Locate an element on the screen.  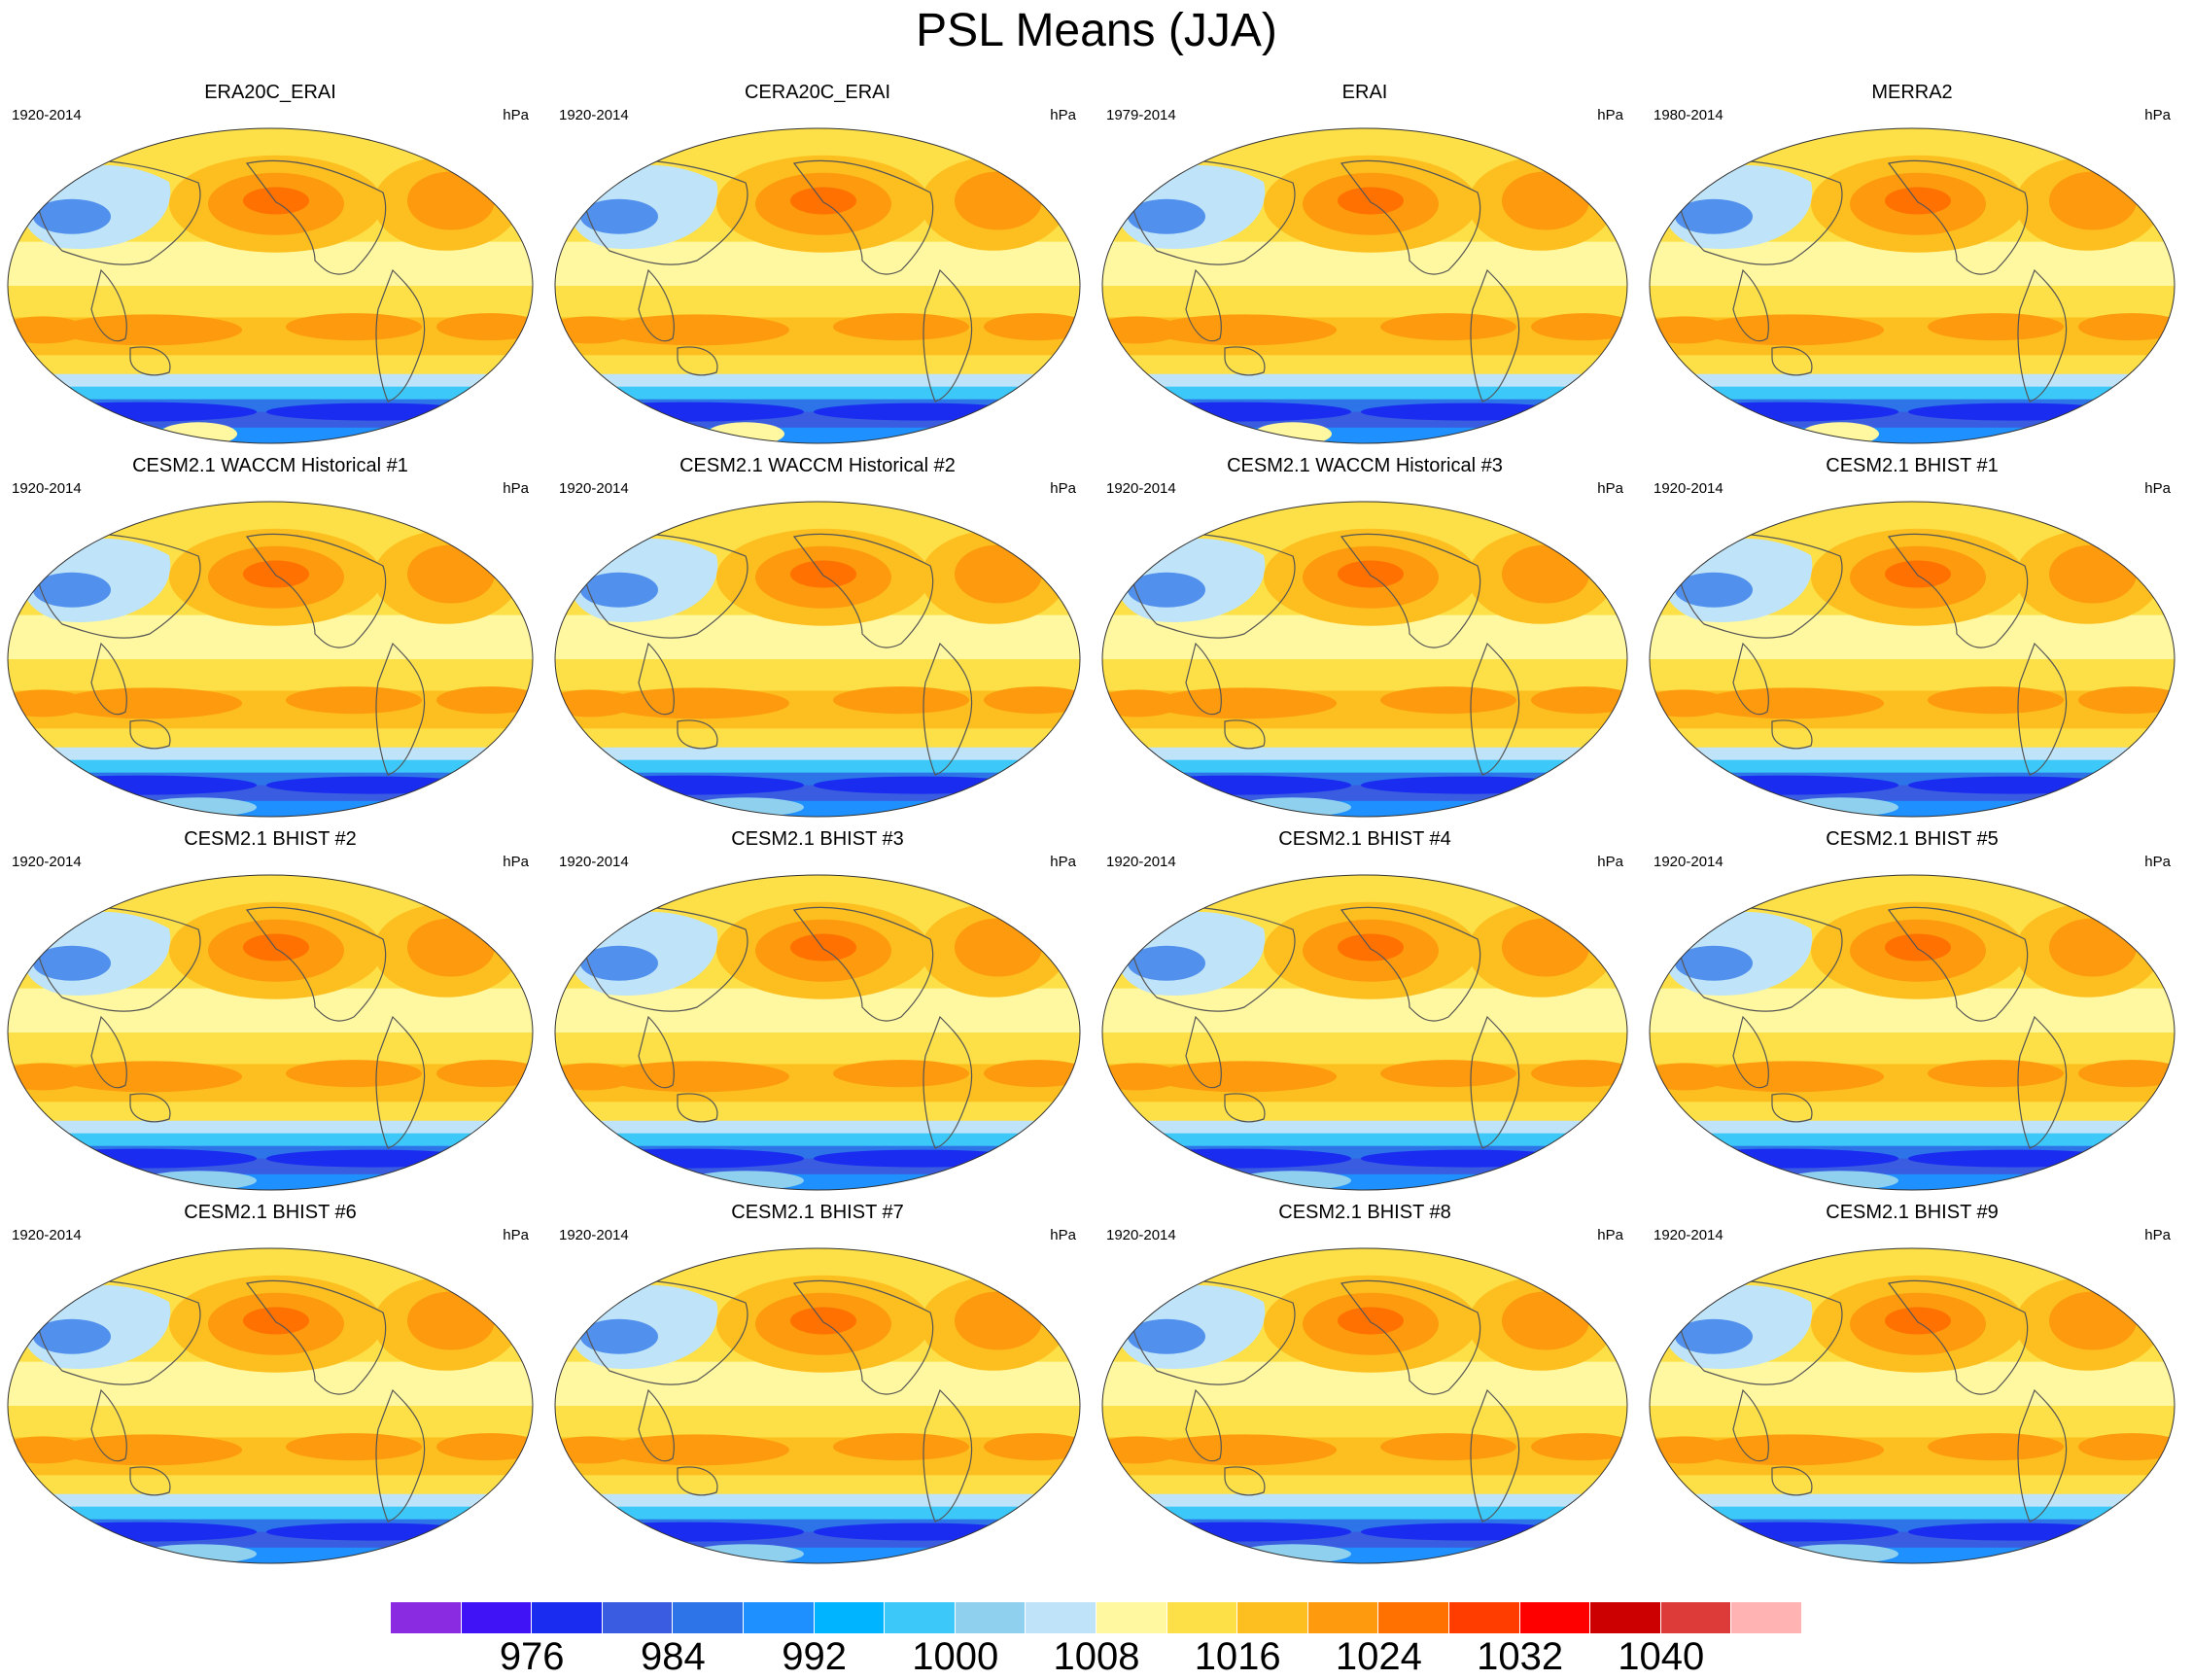
map-panel: CESM2.1 BHIST #5 1920-2014 hPa is located at coordinates (1912, 1011).